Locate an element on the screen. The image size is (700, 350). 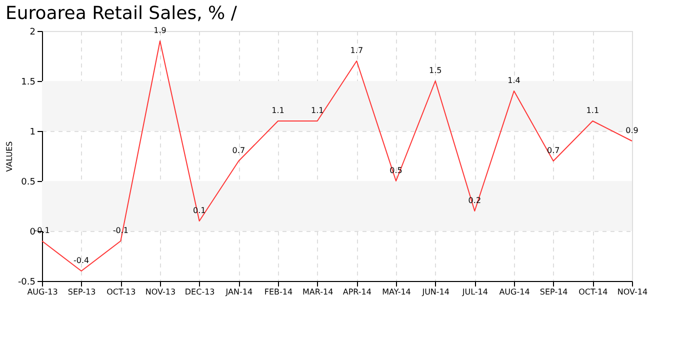
x-tick-label: FEB-14 is located at coordinates (278, 292).